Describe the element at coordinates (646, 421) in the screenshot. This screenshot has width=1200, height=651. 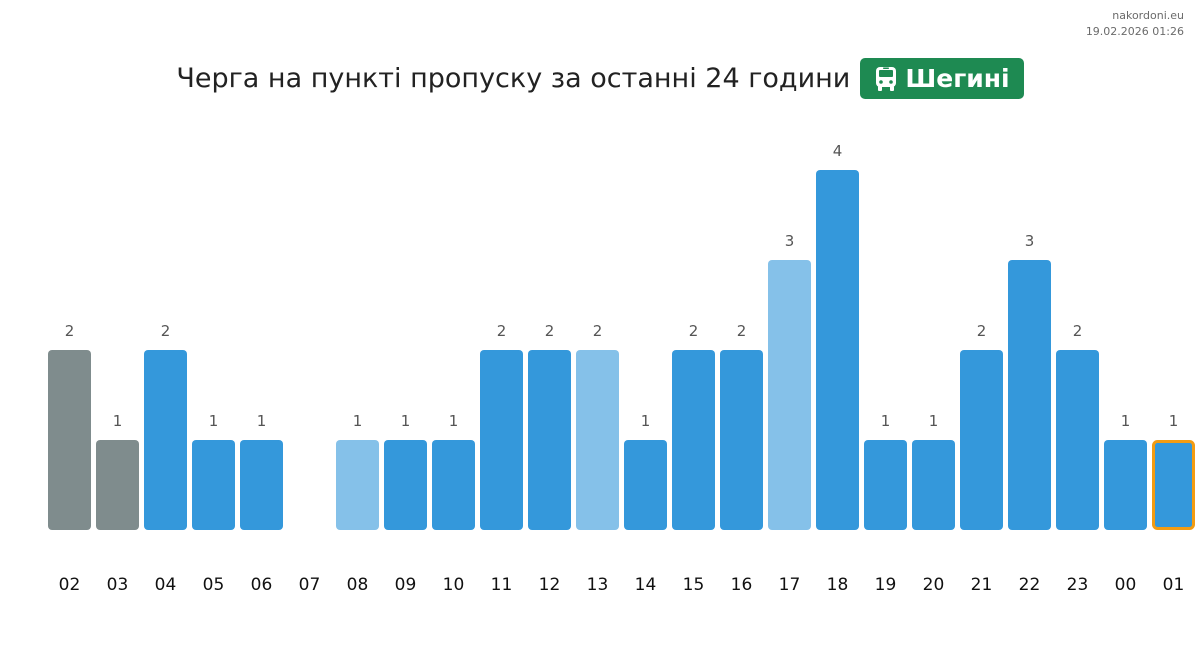
I see `value-label-14: 1` at that location.